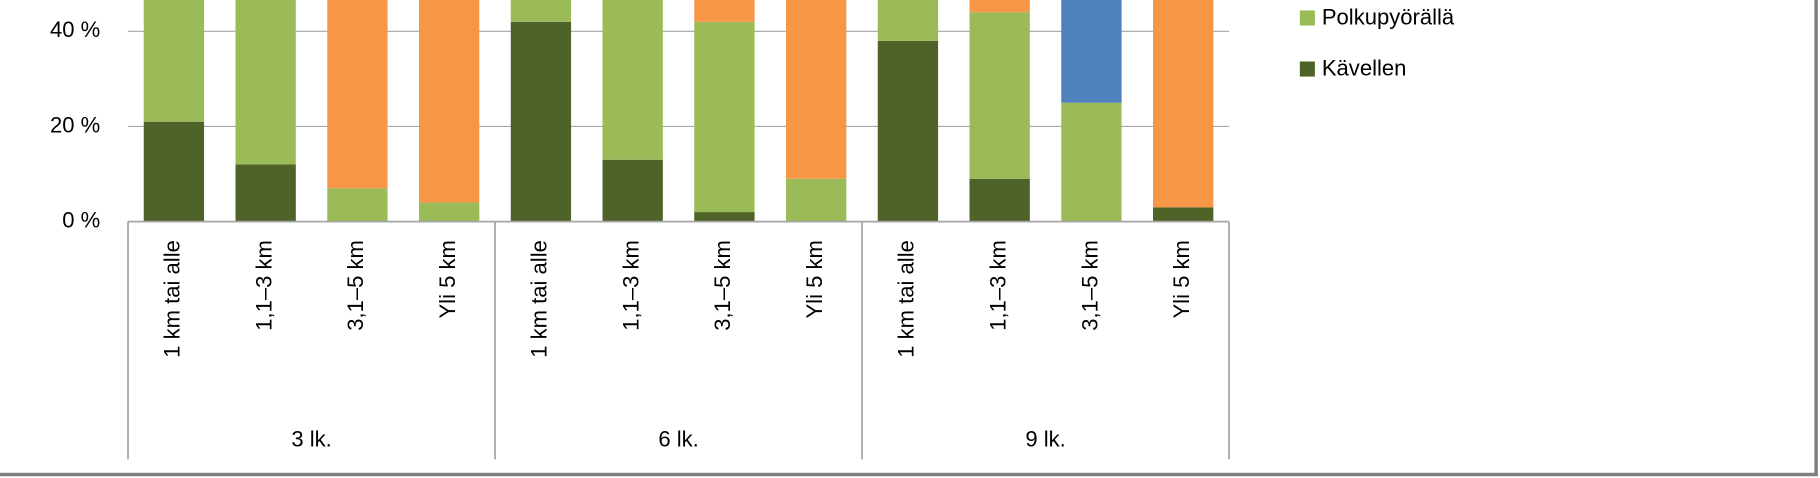  Describe the element at coordinates (75, 29) in the screenshot. I see `y-tick-label: 40 %` at that location.